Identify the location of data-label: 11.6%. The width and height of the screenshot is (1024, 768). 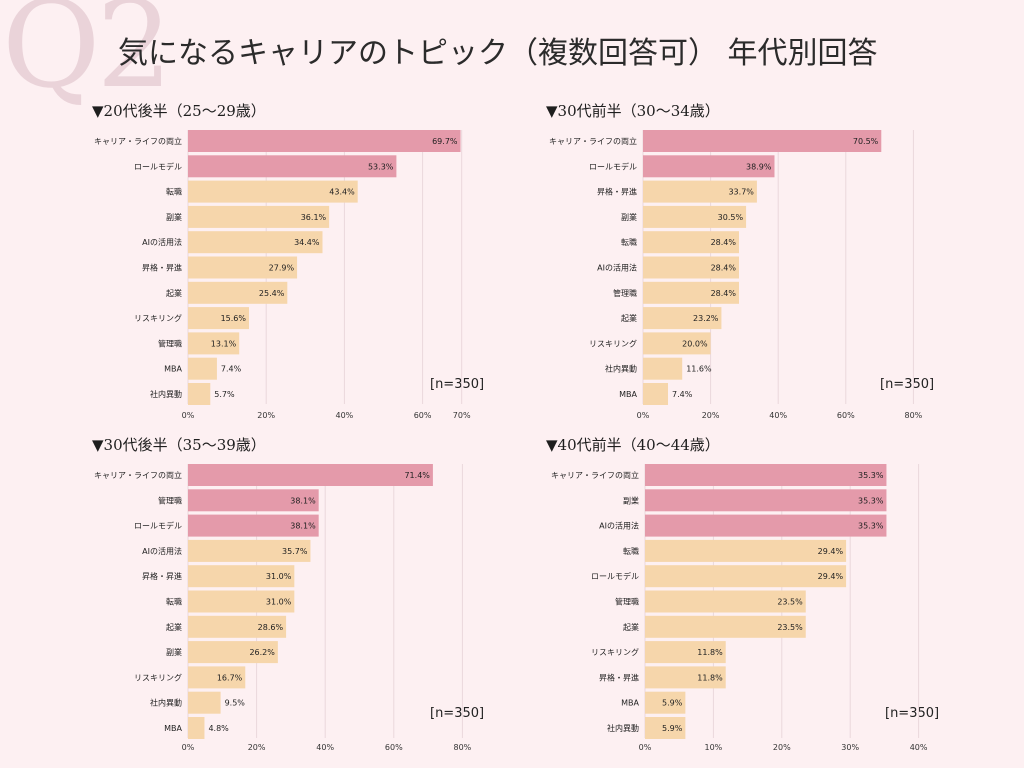
(699, 369).